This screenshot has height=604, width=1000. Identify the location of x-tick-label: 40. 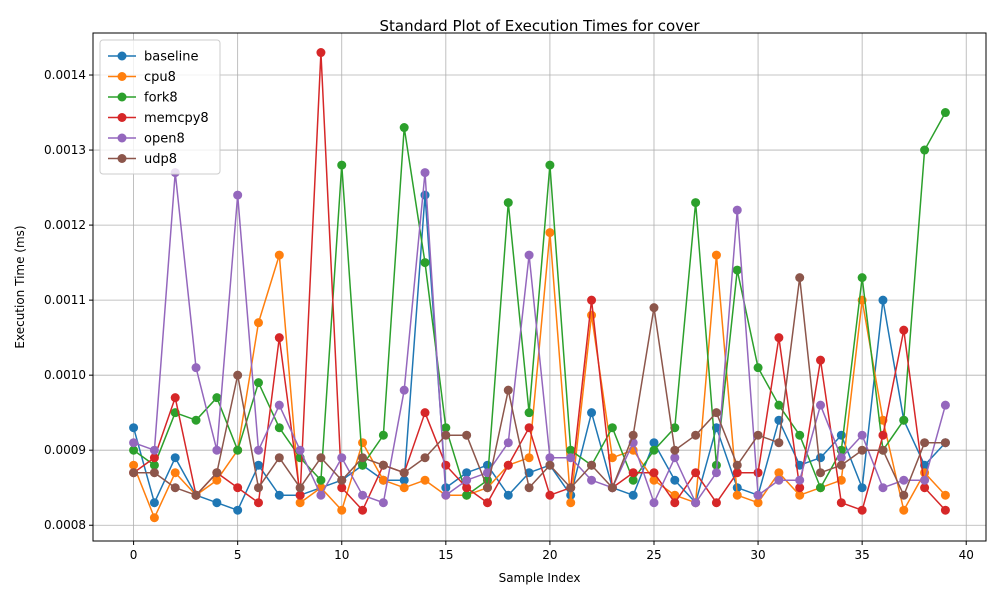
(966, 555).